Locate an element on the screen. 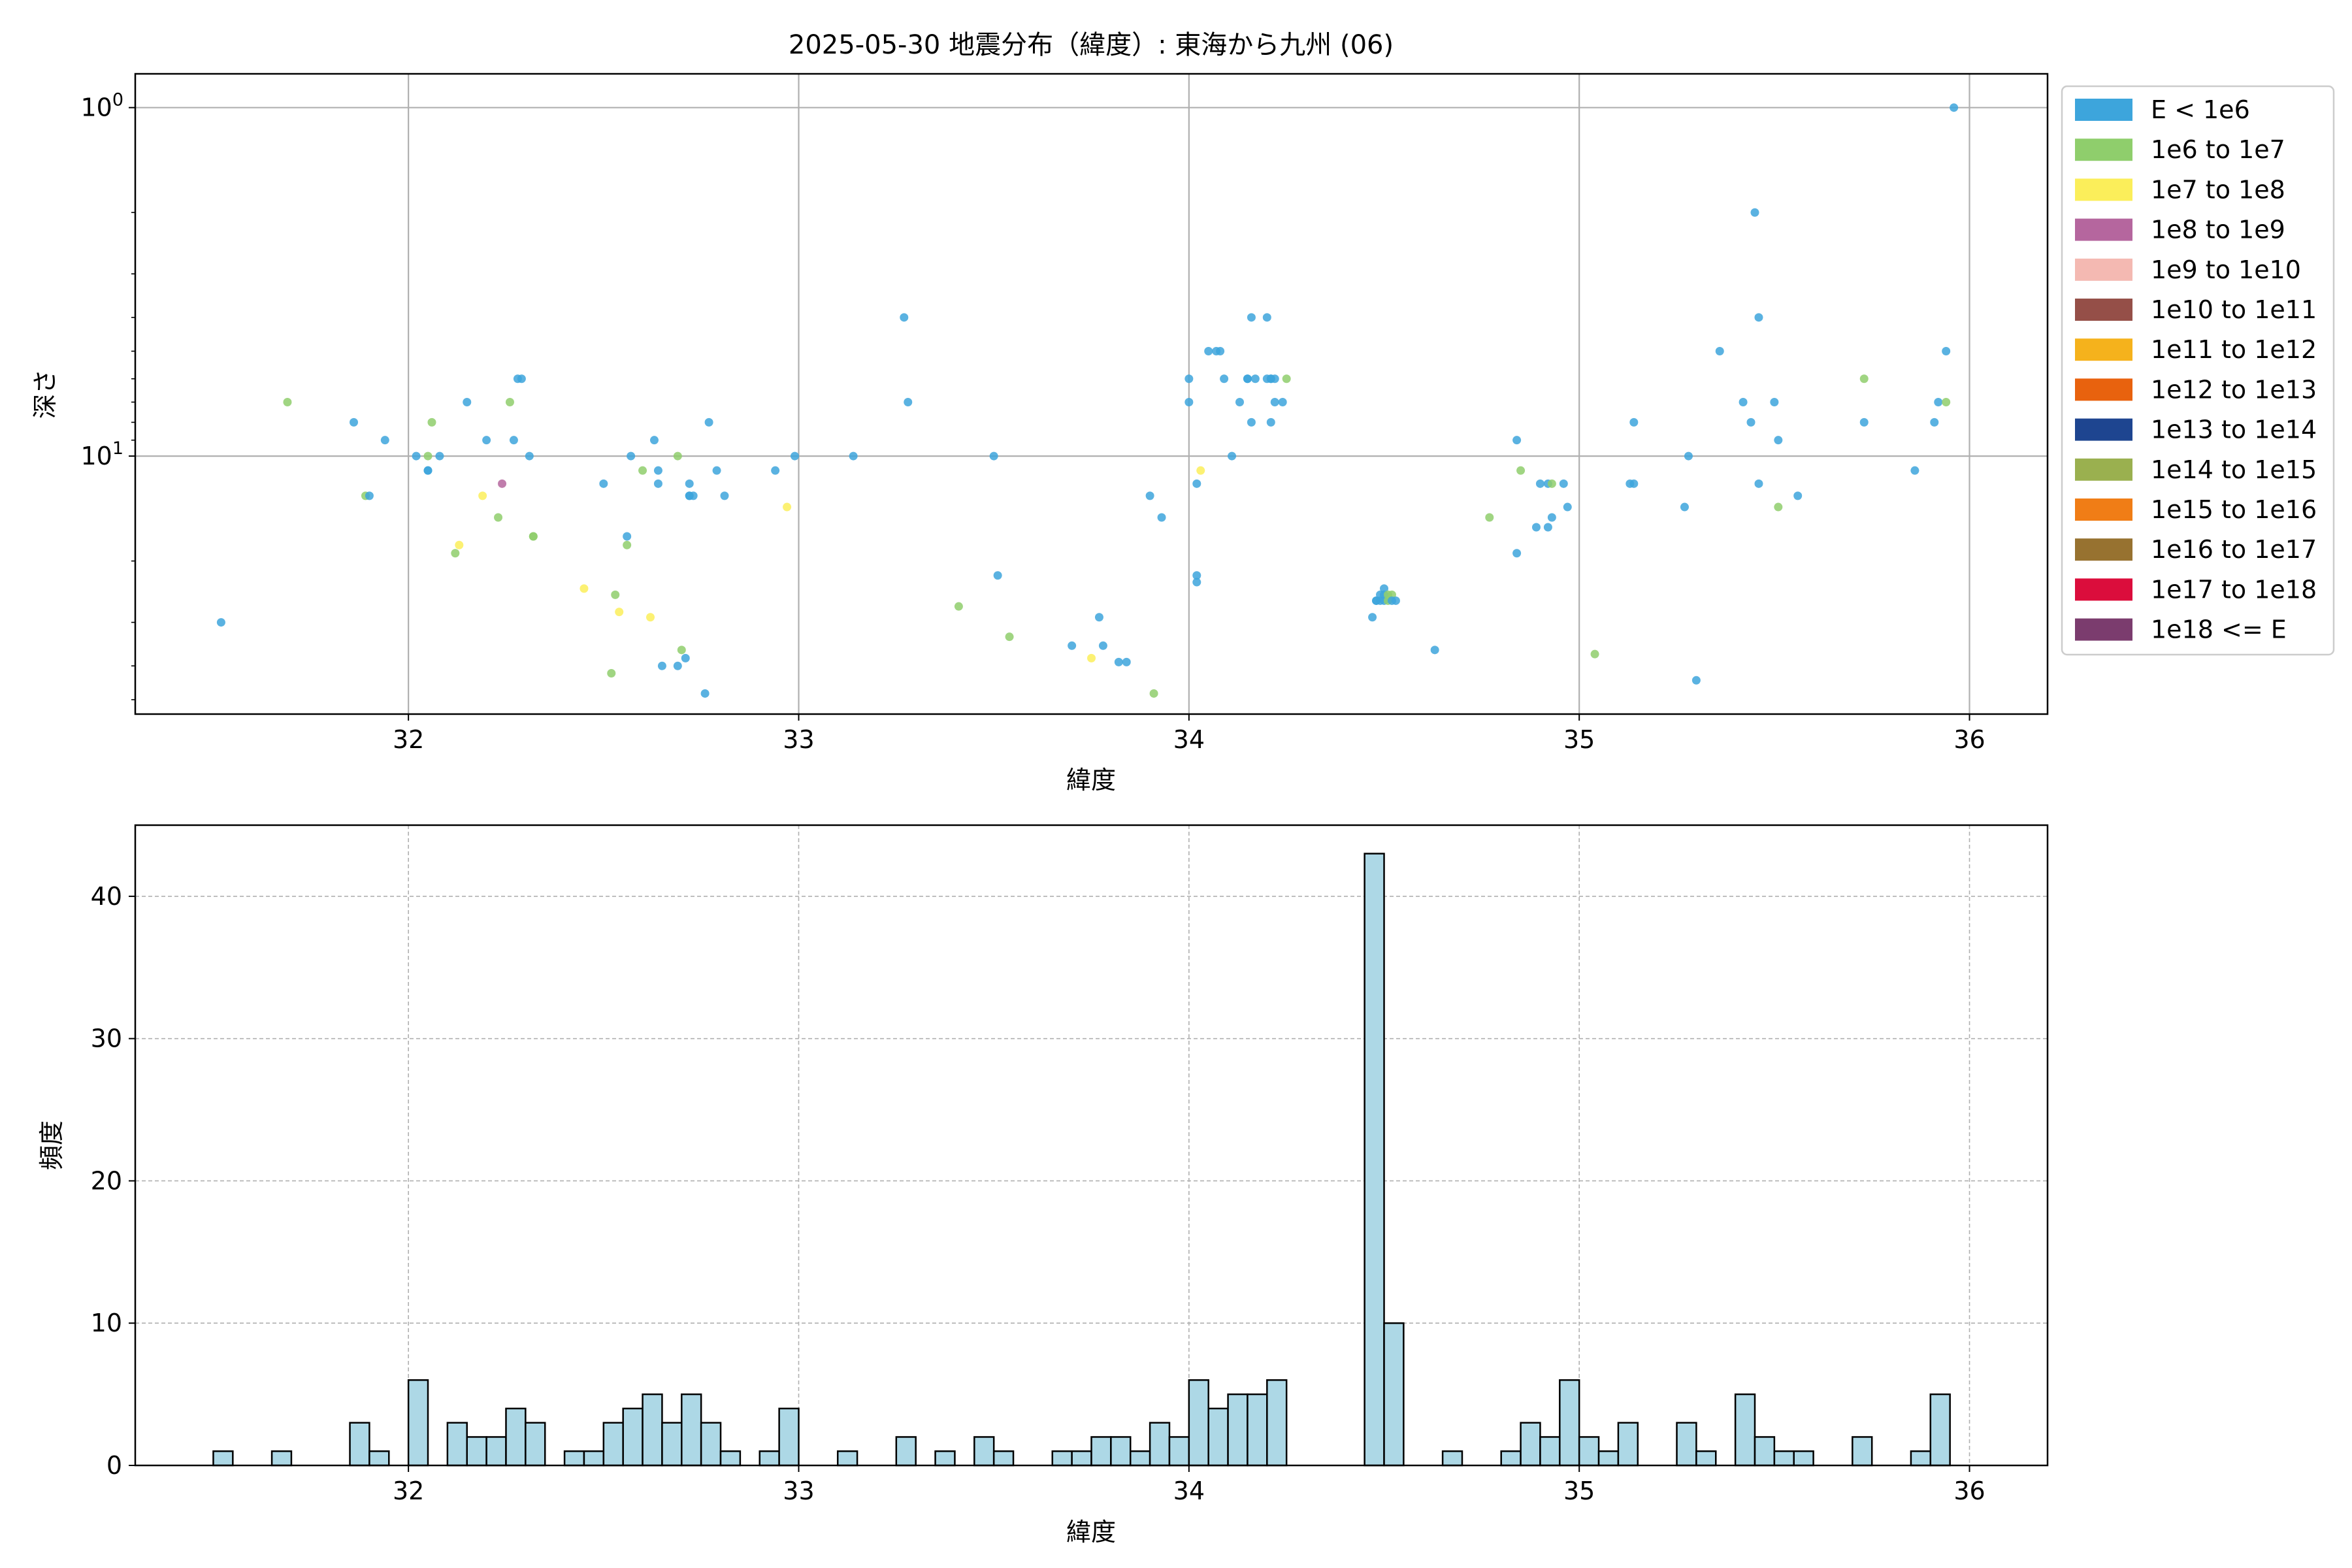 The width and height of the screenshot is (2352, 1568). histogram-x-axis-label: 緯度 is located at coordinates (1091, 1532).